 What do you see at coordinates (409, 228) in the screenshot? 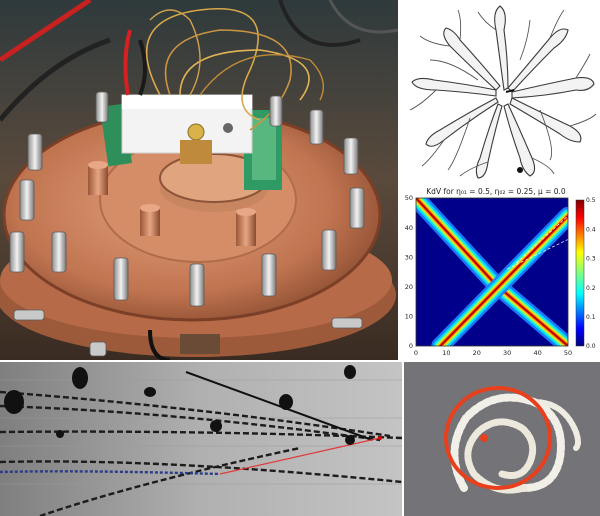
I see `y-tick-label: 40` at bounding box center [409, 228].